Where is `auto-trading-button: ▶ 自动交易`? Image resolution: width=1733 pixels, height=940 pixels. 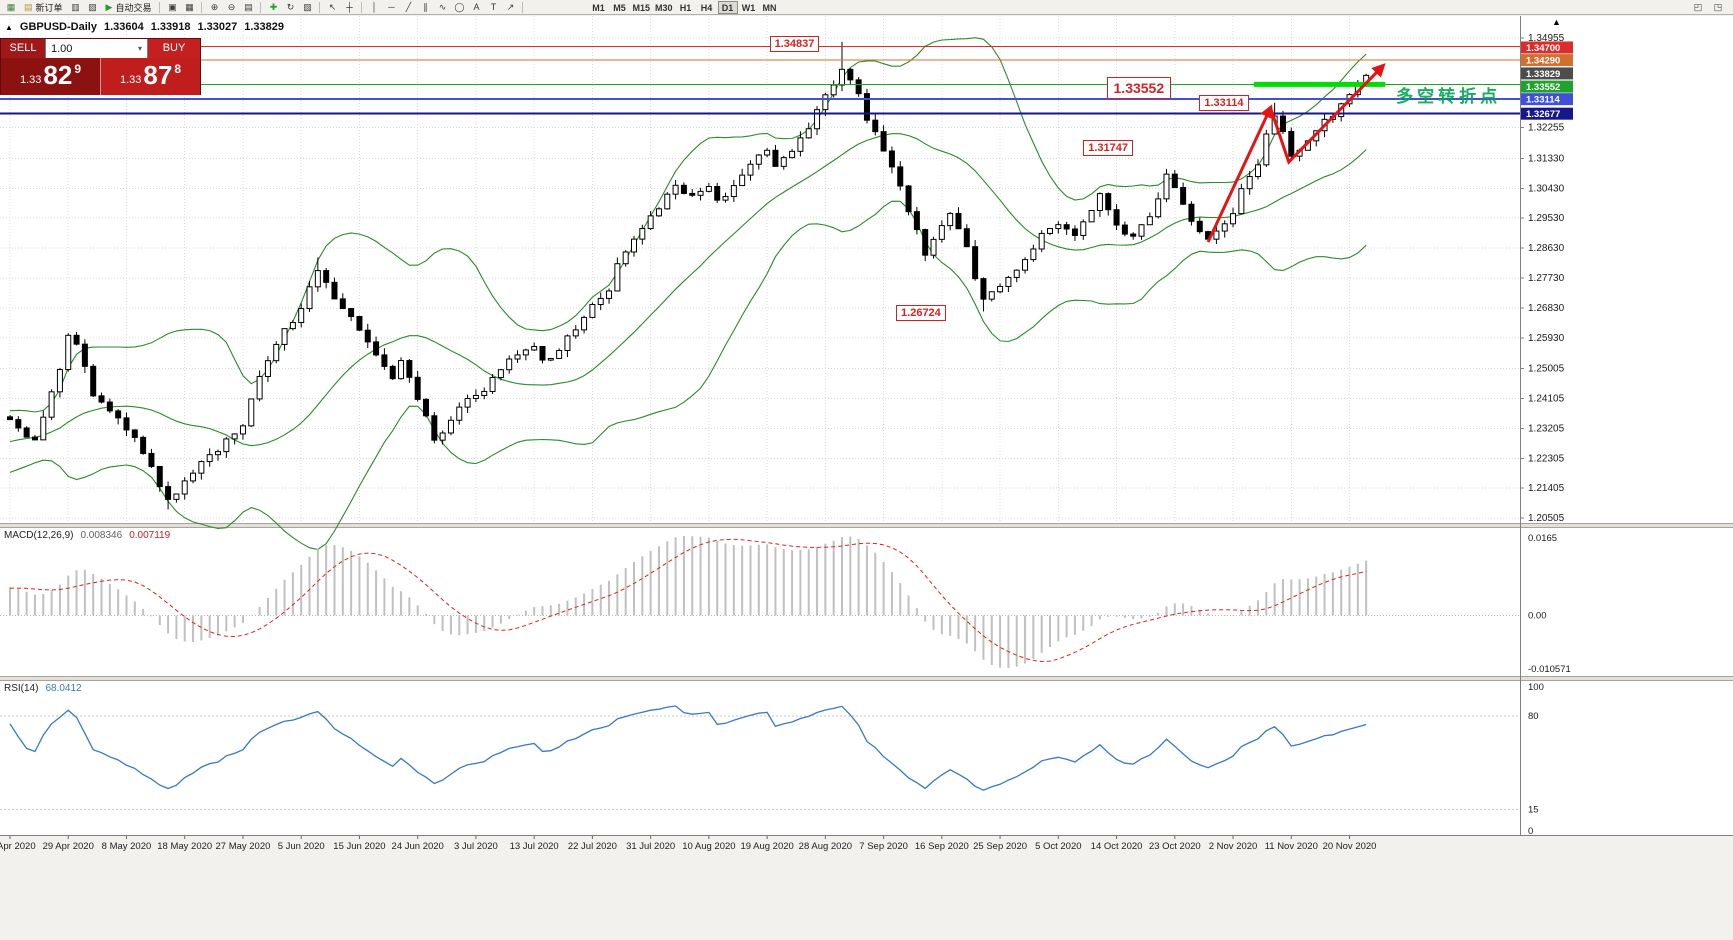
auto-trading-button: ▶ 自动交易 is located at coordinates (129, 7).